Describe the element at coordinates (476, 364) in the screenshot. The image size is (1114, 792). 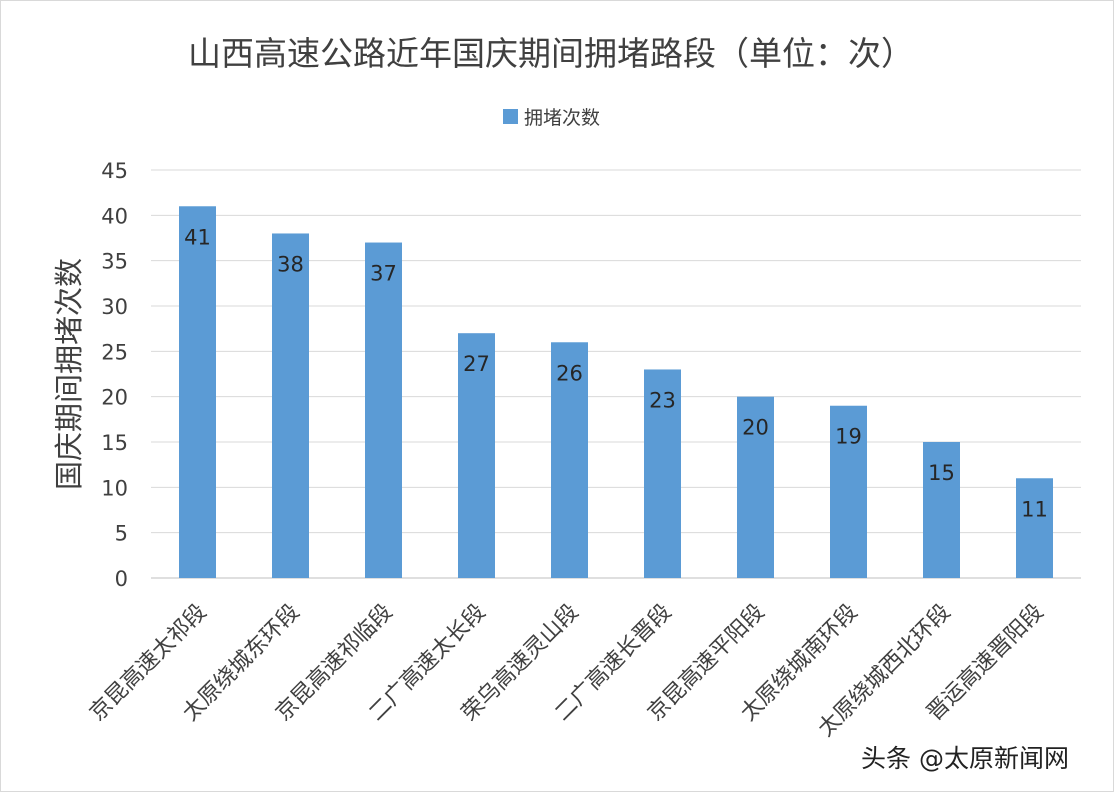
I see `data-label: 27` at that location.